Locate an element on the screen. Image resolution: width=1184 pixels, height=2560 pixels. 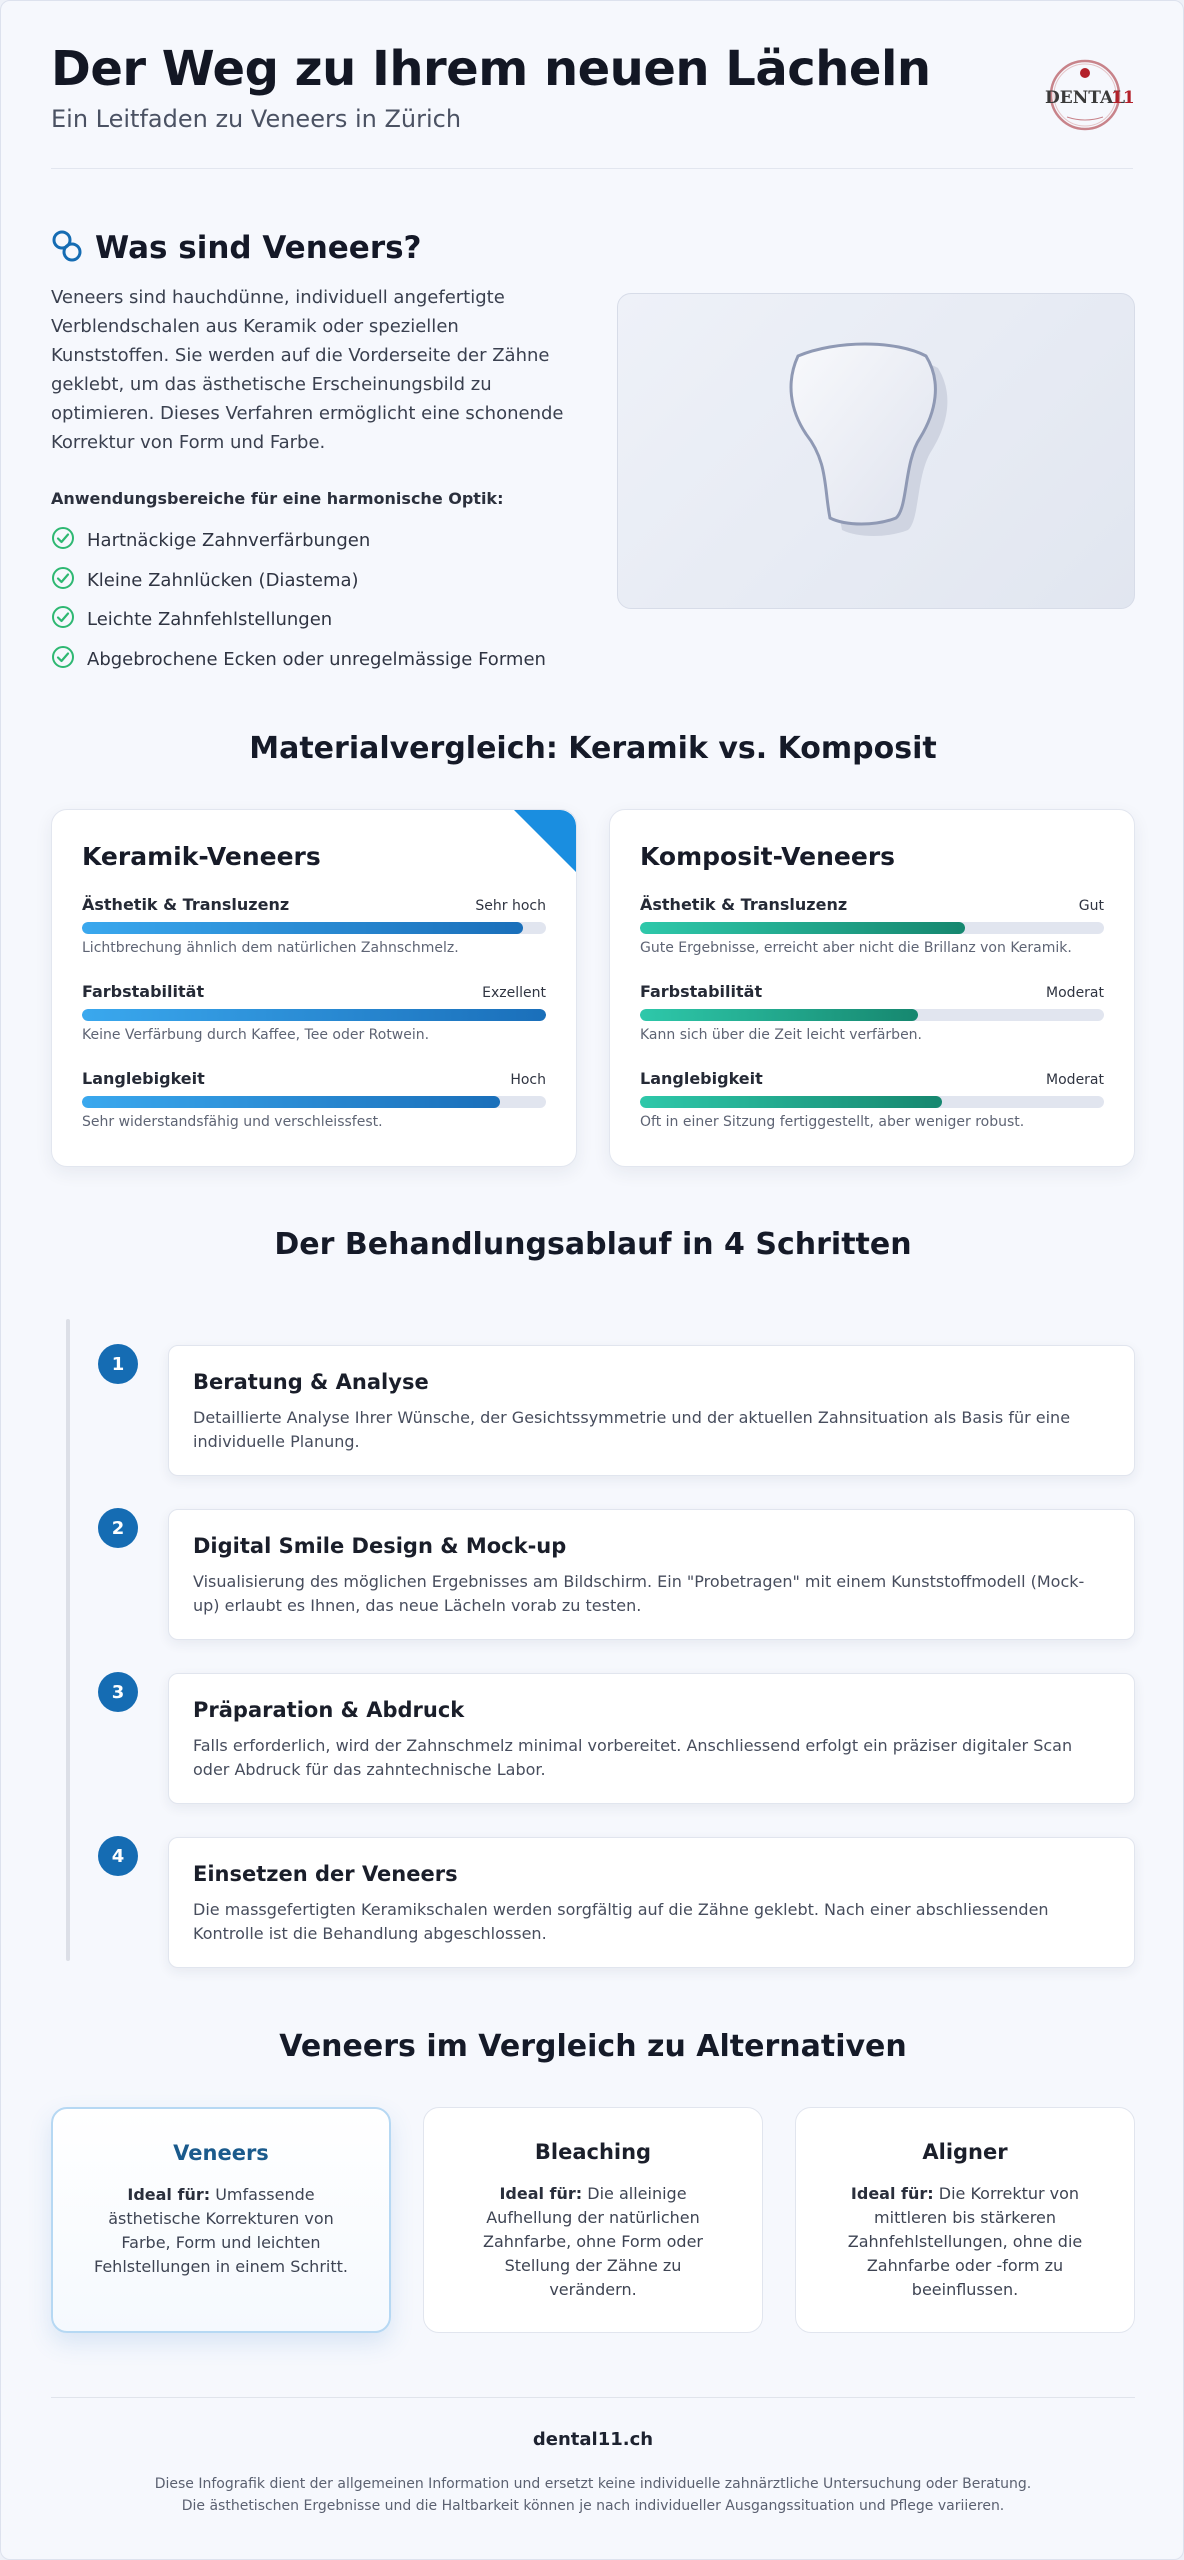
metric-rating: Exzellent is located at coordinates (514, 993).